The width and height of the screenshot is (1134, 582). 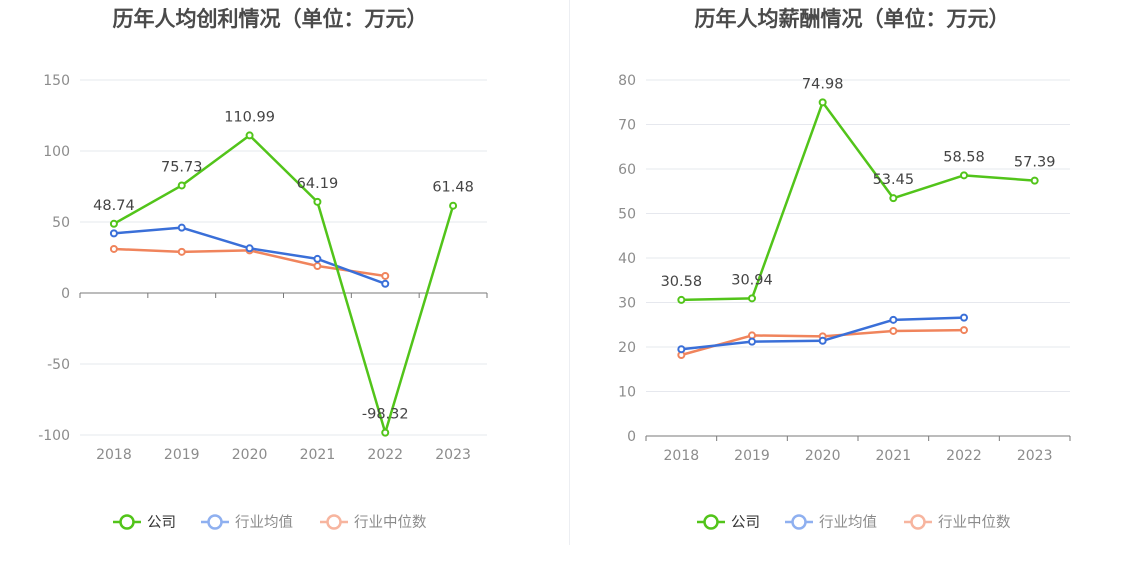 I want to click on data-label: 30.58, so click(x=682, y=282).